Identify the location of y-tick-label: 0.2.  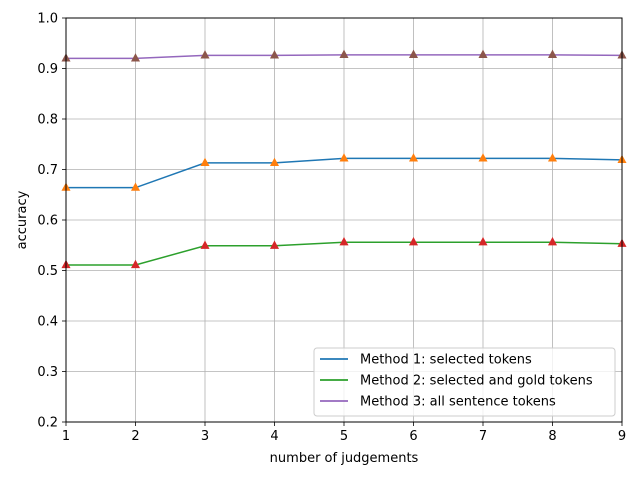
(47, 423).